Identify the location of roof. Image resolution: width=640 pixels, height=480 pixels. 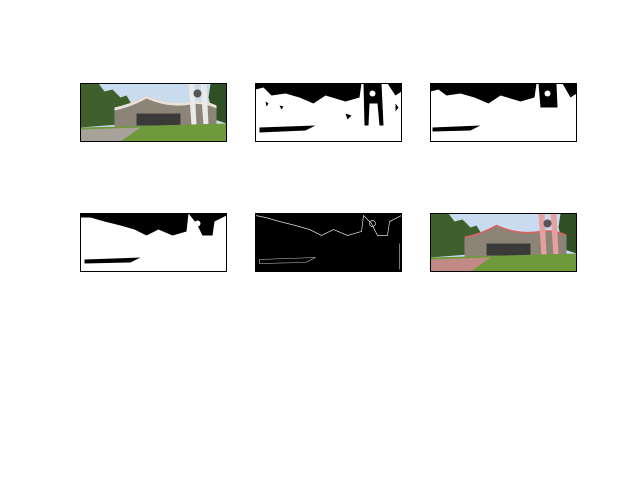
(165, 103).